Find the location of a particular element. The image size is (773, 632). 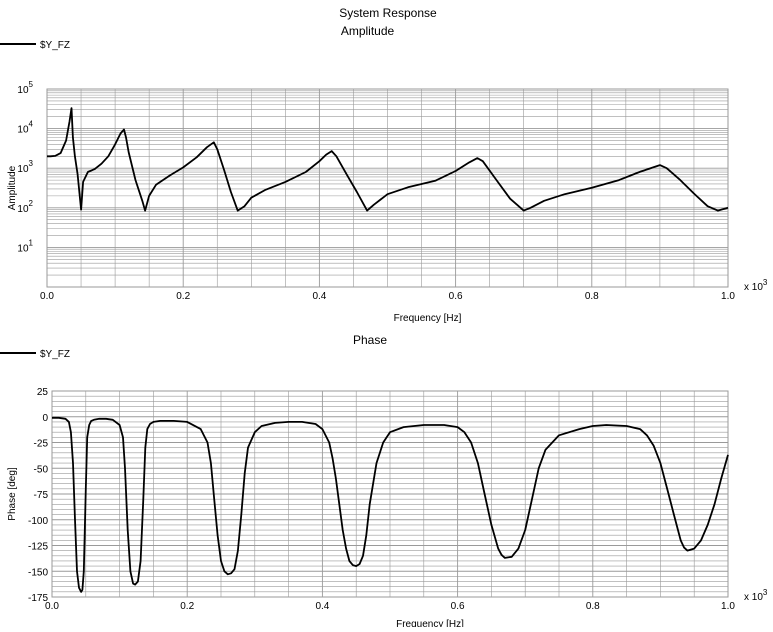

y-tick-label: 10³ is located at coordinates (25, 167).